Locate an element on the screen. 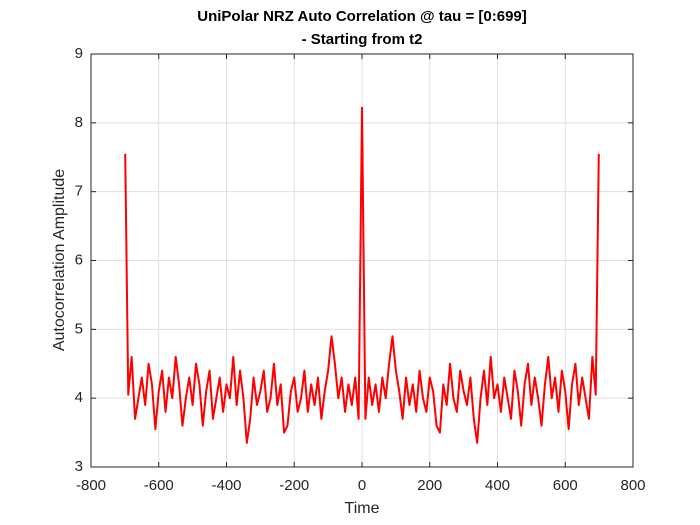 The width and height of the screenshot is (700, 525). x-tick-label: 400 is located at coordinates (497, 485).